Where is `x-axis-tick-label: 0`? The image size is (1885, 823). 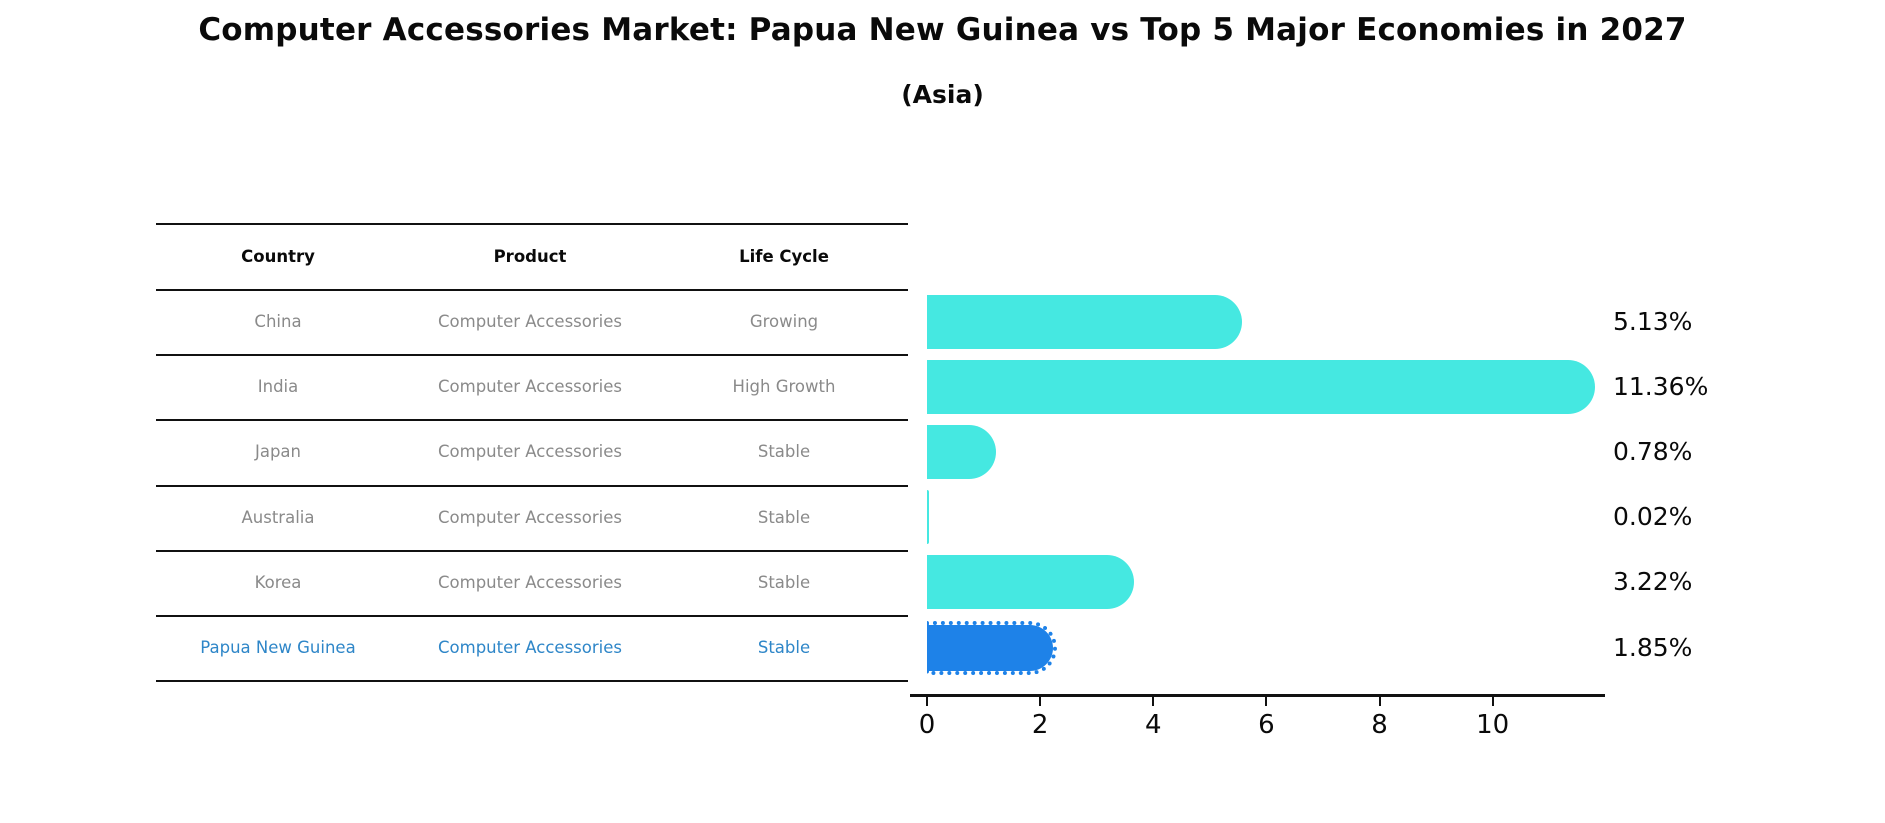
x-axis-tick-label: 0 is located at coordinates (927, 725).